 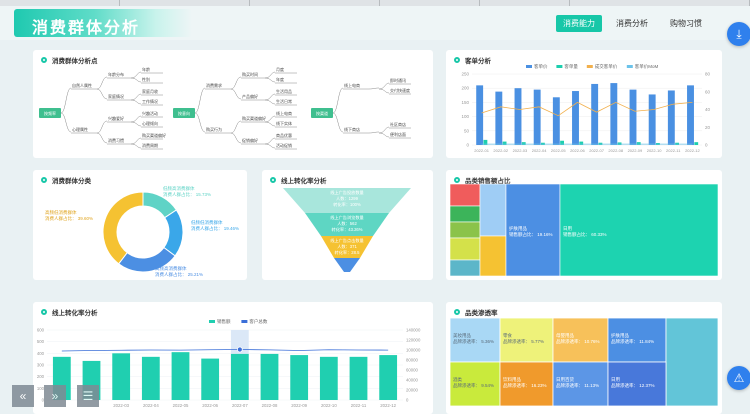 What do you see at coordinates (686, 23) in the screenshot?
I see `tab-shopping-habits: 购物习惯` at bounding box center [686, 23].